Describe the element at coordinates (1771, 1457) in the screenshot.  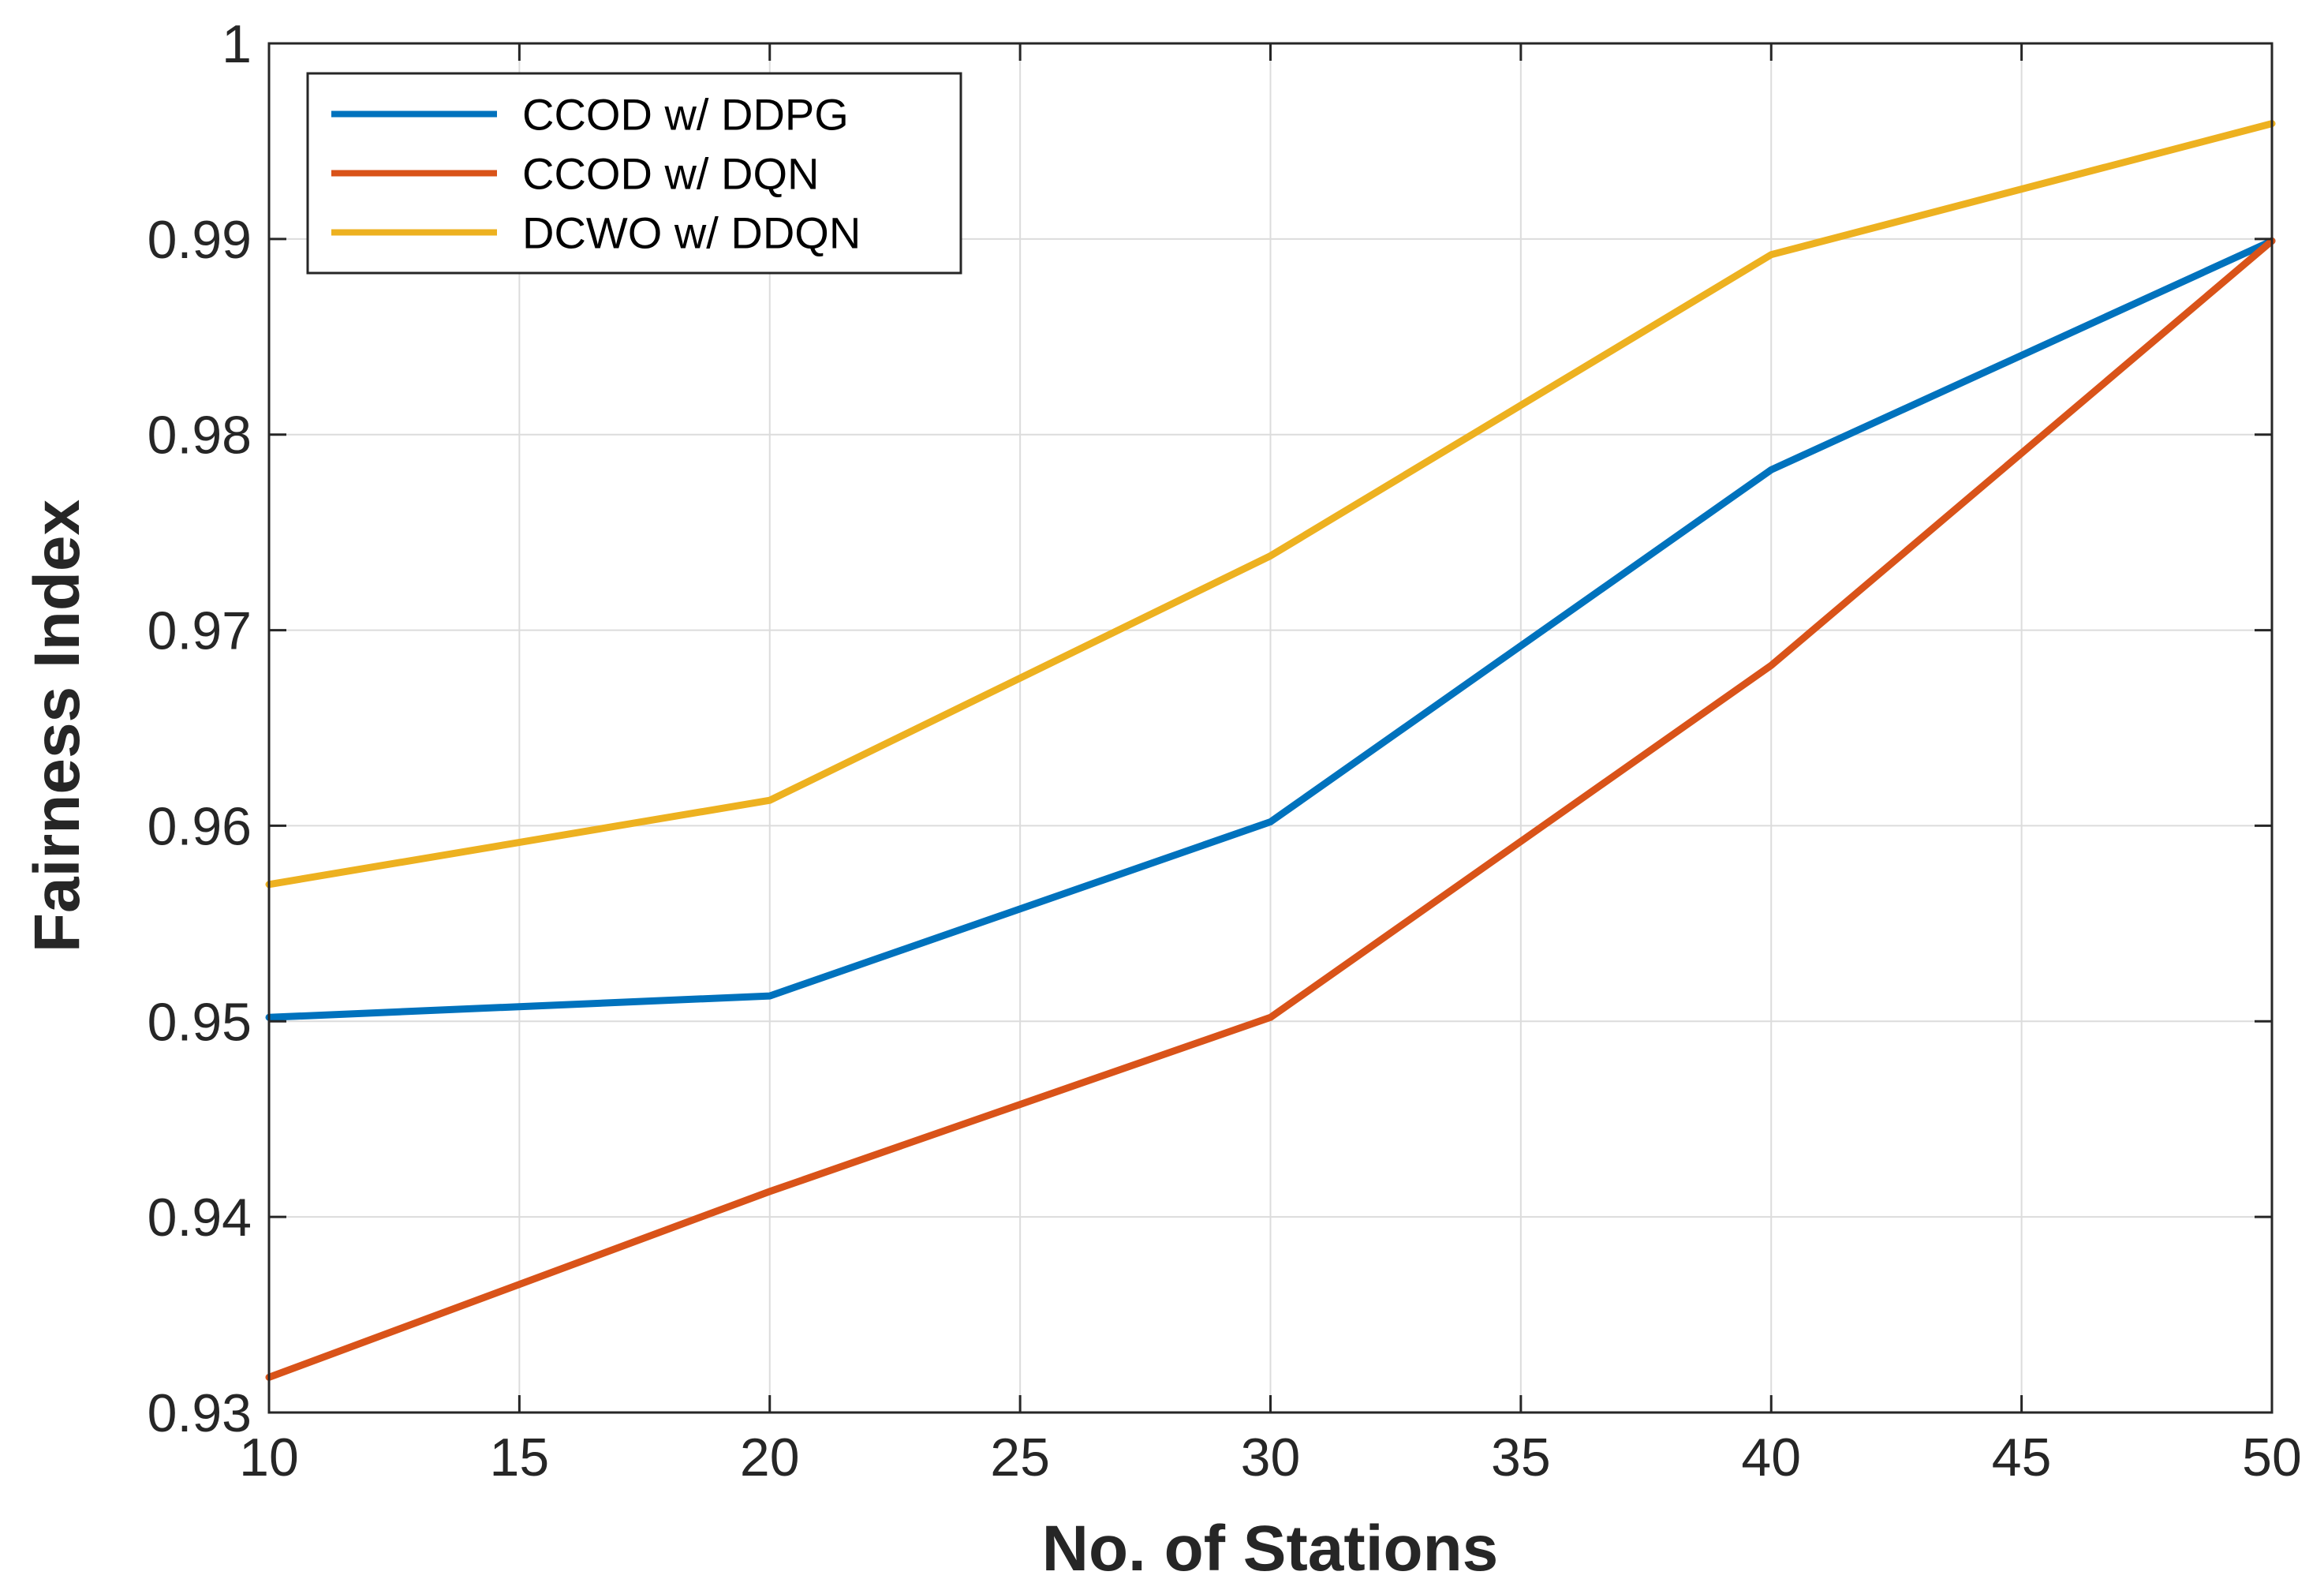
I see `x-tick-label: 40` at that location.